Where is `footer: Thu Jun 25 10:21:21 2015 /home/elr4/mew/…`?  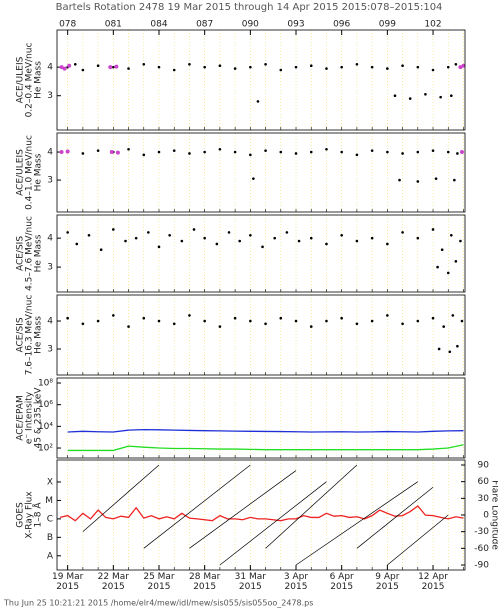 footer: Thu Jun 25 10:21:21 2015 /home/elr4/mew/… is located at coordinates (158, 603).